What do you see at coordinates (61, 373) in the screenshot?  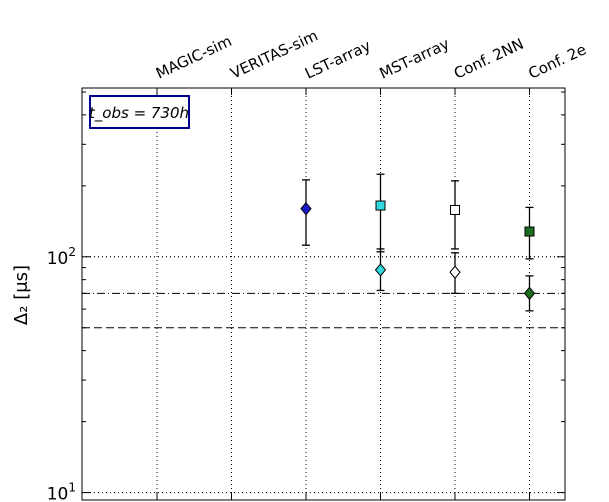 I see `y-tick-labels: 101 102` at bounding box center [61, 373].